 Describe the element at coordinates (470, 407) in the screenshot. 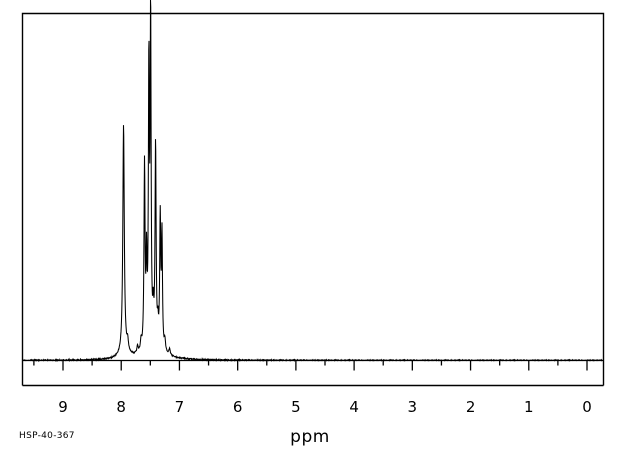

I see `x-tick-label: 2` at that location.